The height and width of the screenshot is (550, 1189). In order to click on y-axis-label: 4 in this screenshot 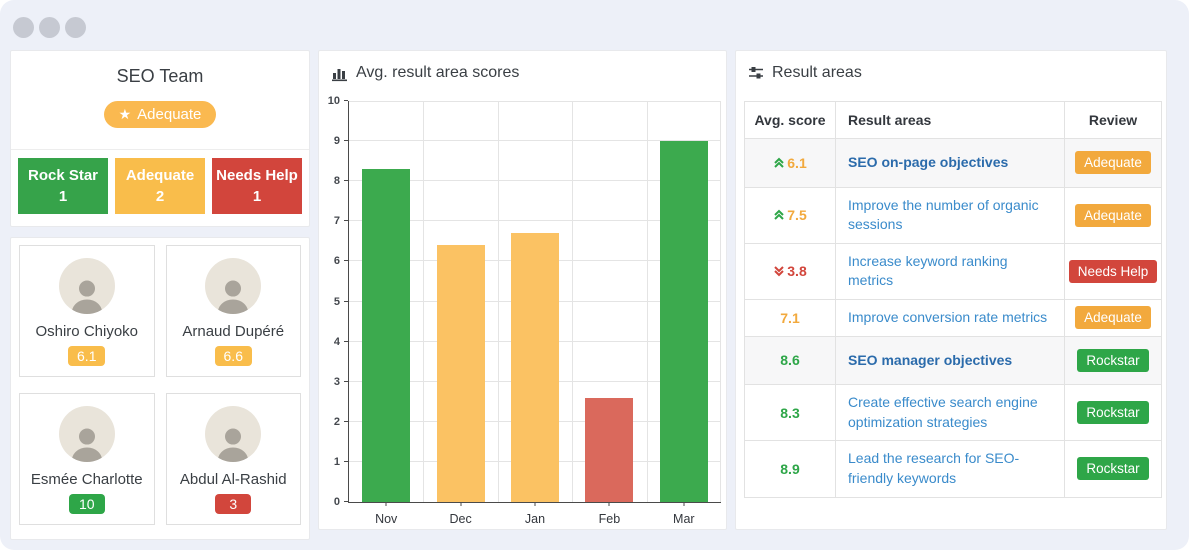, I will do `click(336, 341)`.